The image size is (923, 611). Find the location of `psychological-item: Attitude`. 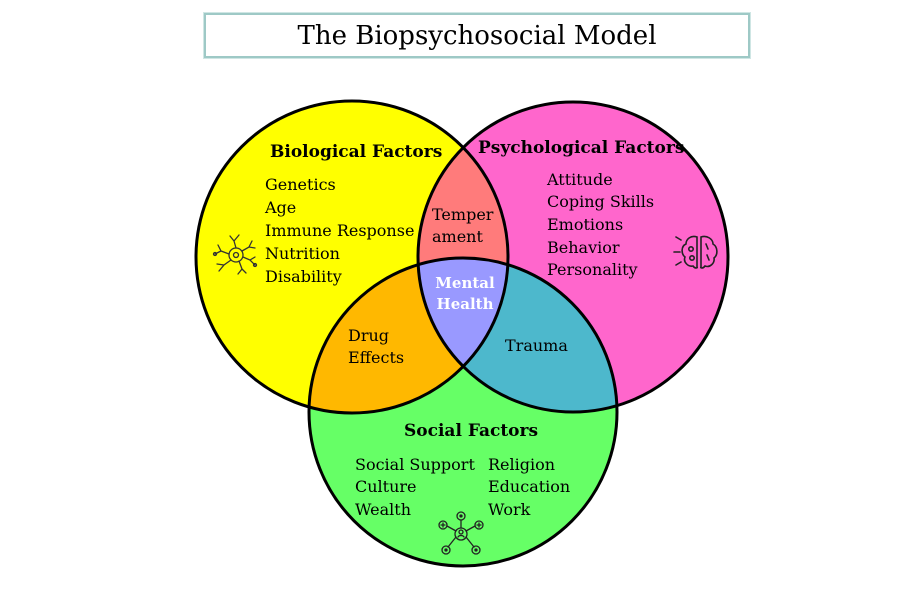

psychological-item: Attitude is located at coordinates (579, 179).